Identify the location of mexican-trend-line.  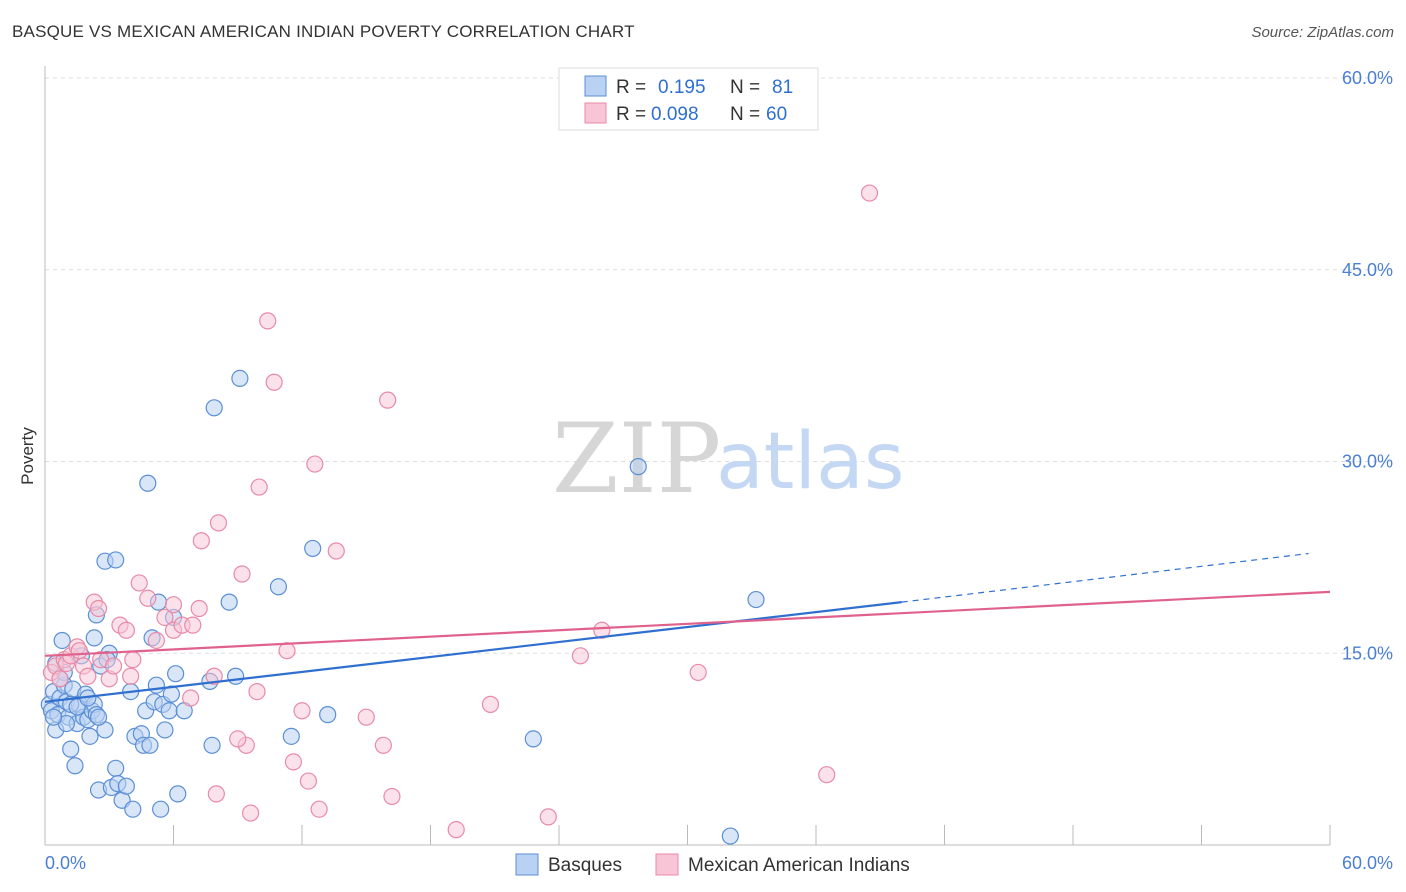
(687, 623).